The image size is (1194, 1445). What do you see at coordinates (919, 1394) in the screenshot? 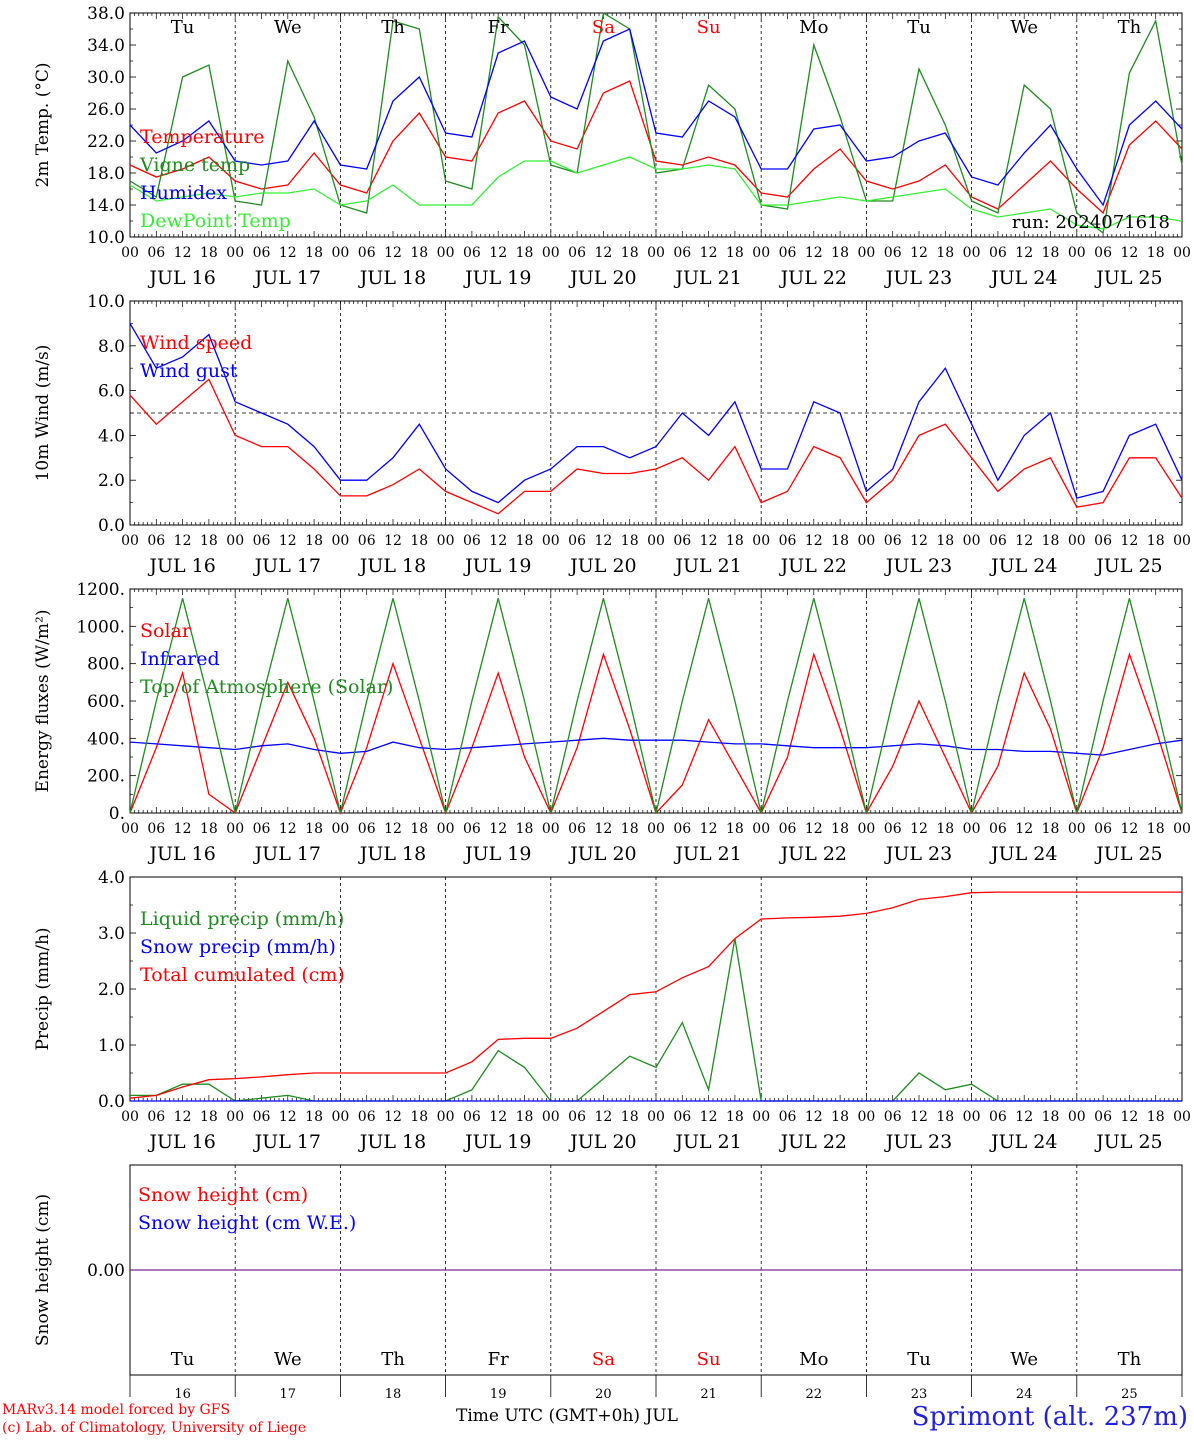
I see `day-number-label: 23` at bounding box center [919, 1394].